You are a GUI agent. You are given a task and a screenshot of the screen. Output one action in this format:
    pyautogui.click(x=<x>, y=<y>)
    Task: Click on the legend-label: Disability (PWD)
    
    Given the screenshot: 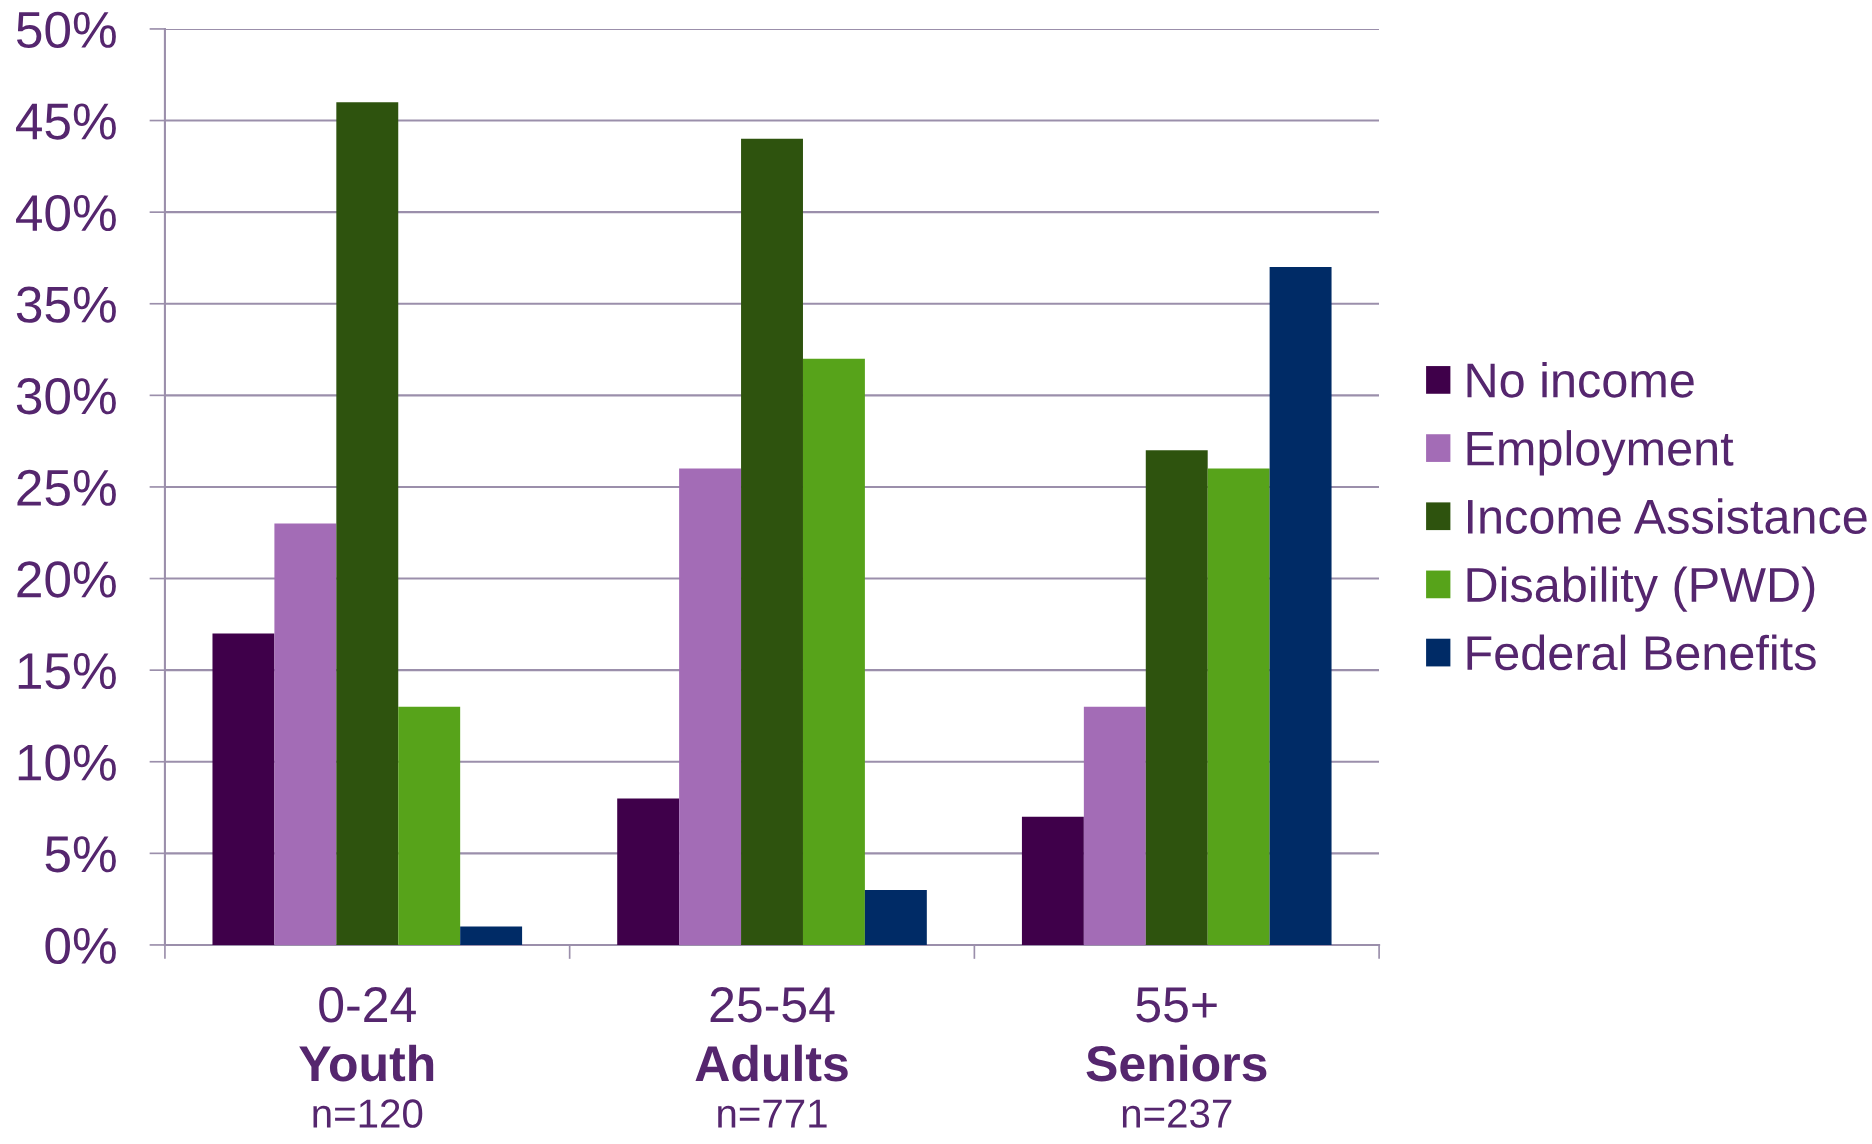 What is the action you would take?
    pyautogui.click(x=1641, y=589)
    